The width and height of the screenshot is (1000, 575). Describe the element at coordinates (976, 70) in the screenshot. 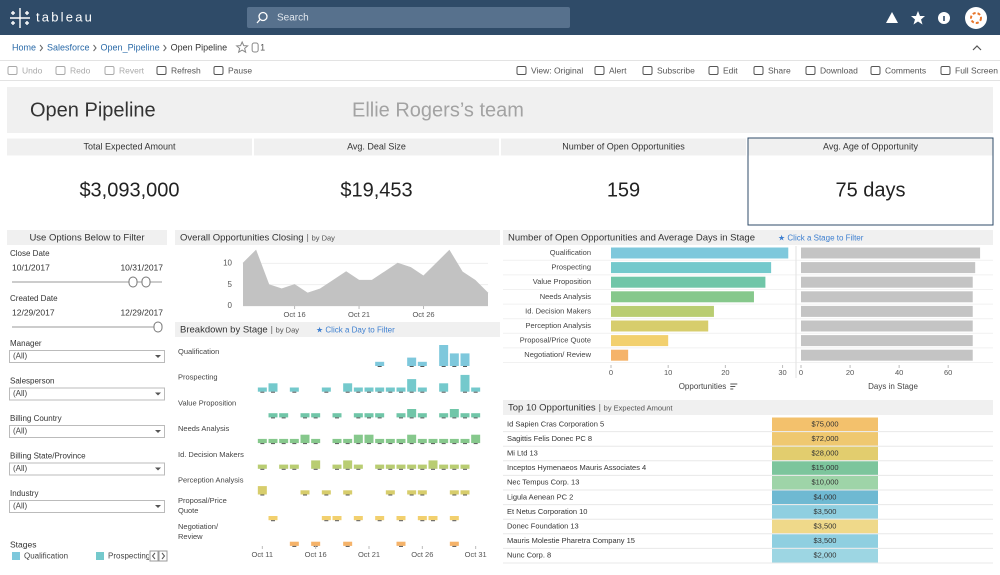

I see `toolbar-button: Full Screen` at that location.